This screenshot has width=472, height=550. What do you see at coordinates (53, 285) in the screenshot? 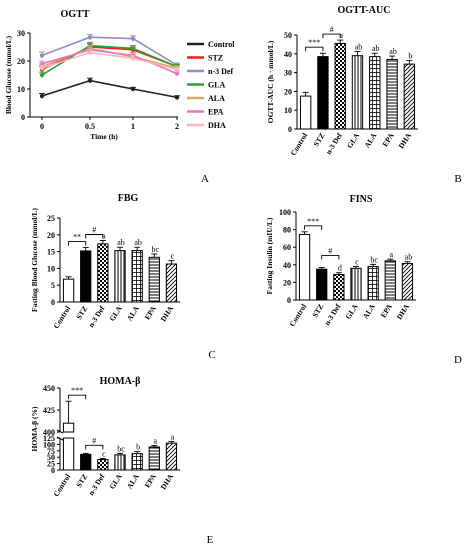
I see `y-tick-label: 5` at bounding box center [53, 285].